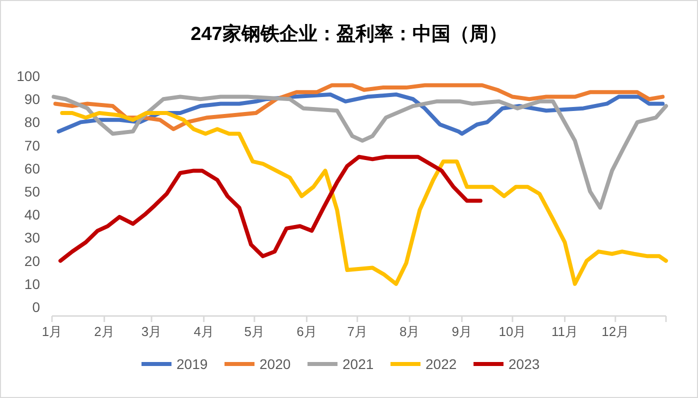 The width and height of the screenshot is (698, 398). What do you see at coordinates (409, 331) in the screenshot?
I see `x-tick-label: 8月` at bounding box center [409, 331].